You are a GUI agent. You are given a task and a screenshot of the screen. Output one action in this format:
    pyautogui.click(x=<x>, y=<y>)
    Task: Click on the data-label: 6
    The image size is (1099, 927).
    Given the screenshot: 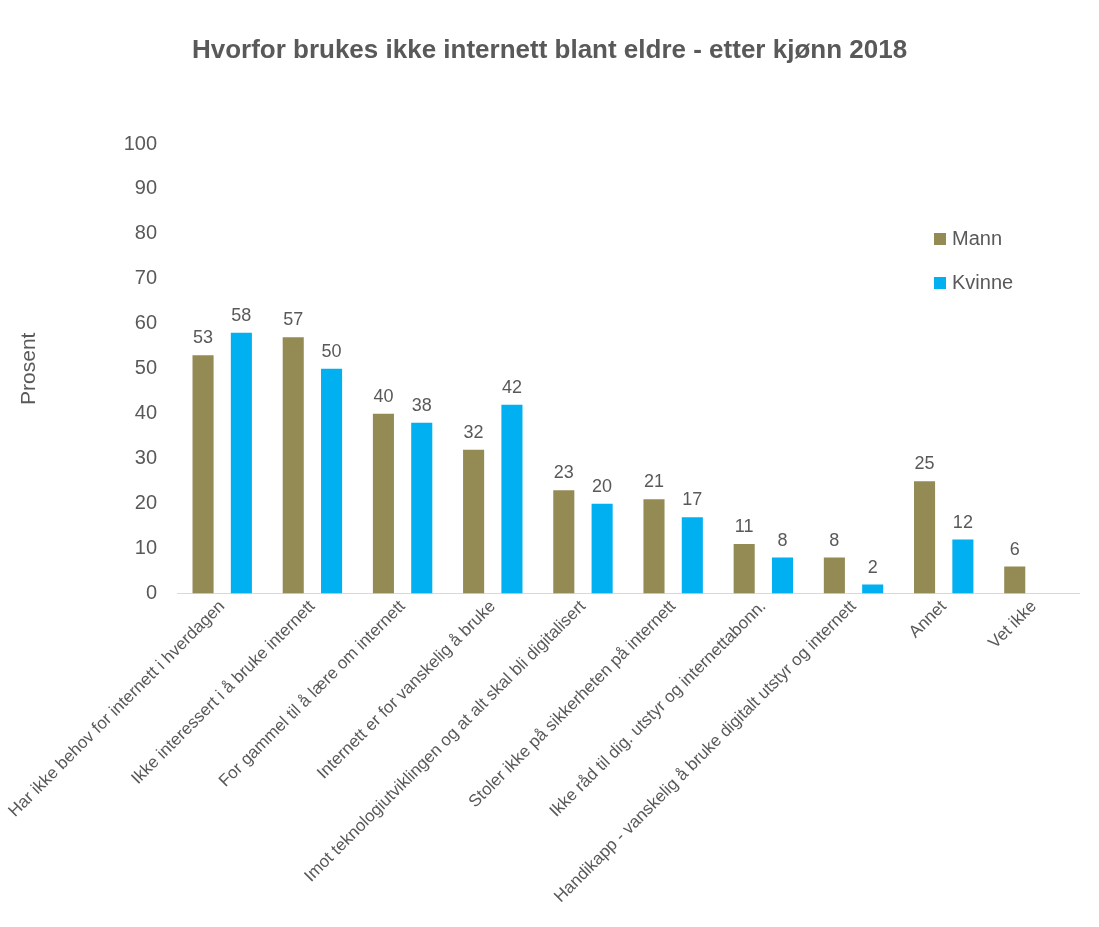 What is the action you would take?
    pyautogui.click(x=1014, y=548)
    